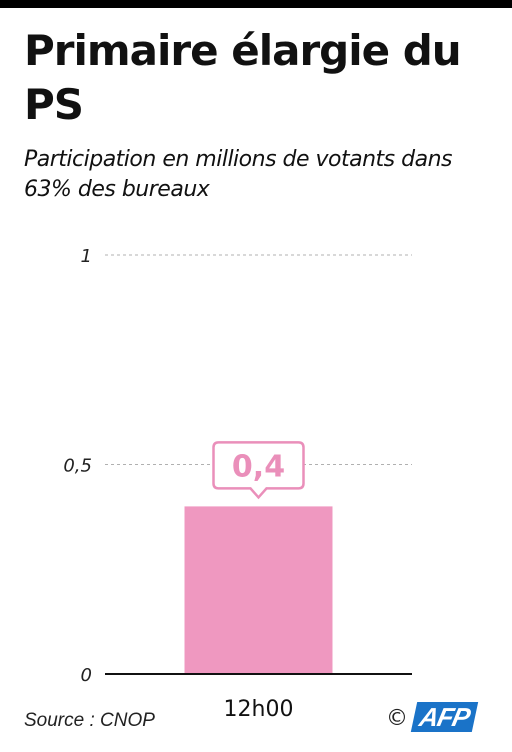 The height and width of the screenshot is (752, 512). What do you see at coordinates (259, 709) in the screenshot?
I see `x-category-label: 12h00` at bounding box center [259, 709].